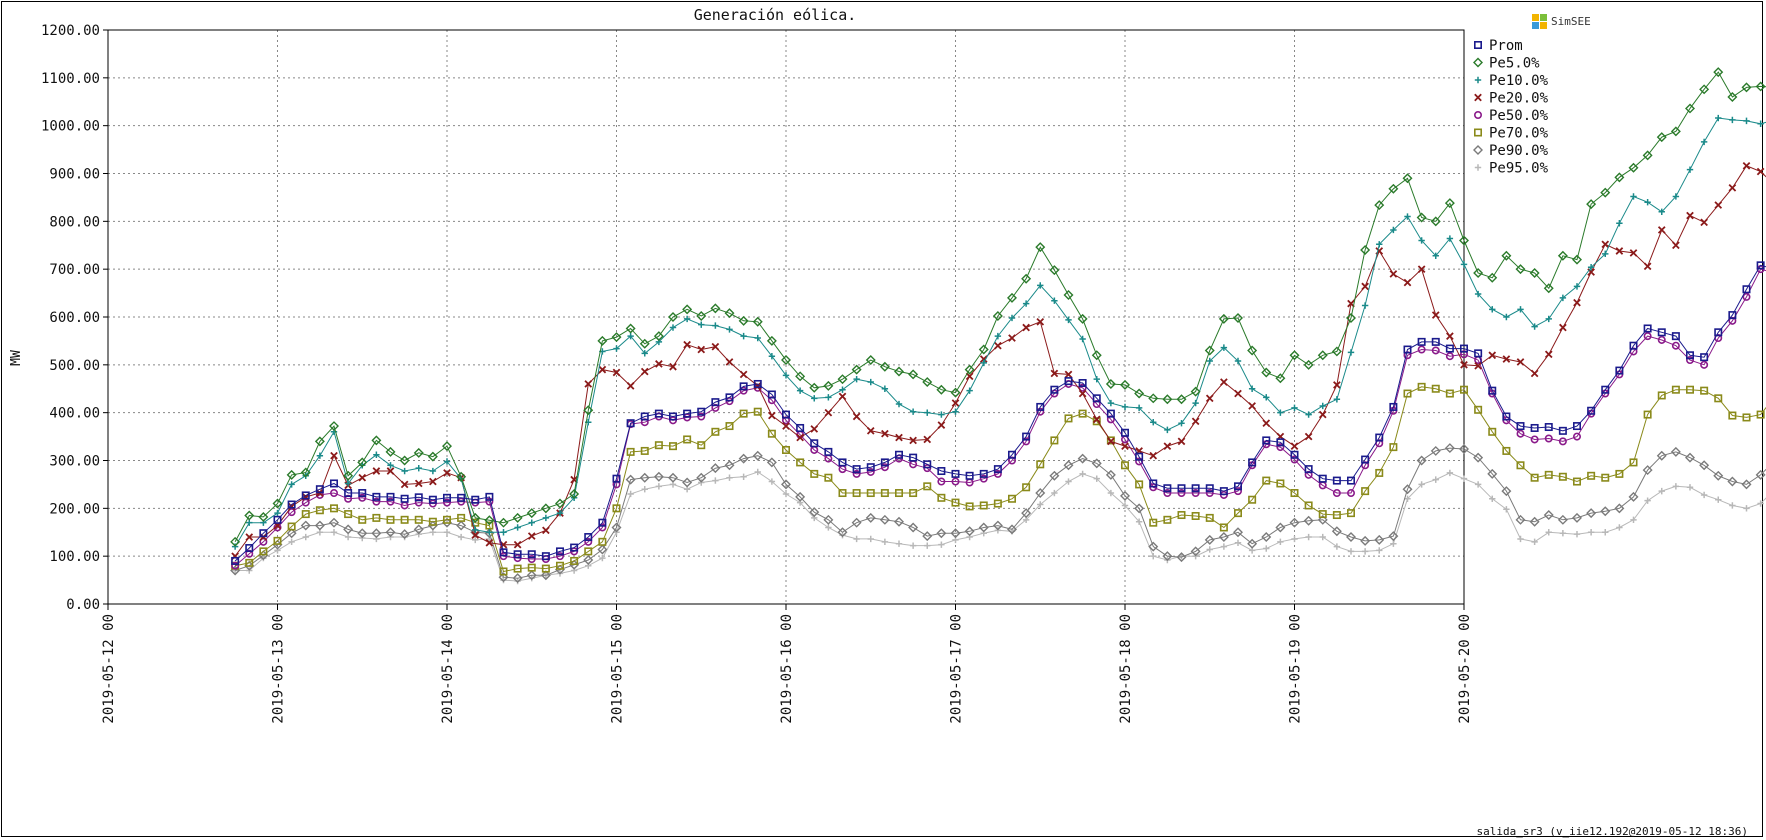 Image resolution: width=1766 pixels, height=840 pixels. What do you see at coordinates (1514, 64) in the screenshot?
I see `legend-label: Pe5.0%` at bounding box center [1514, 64].